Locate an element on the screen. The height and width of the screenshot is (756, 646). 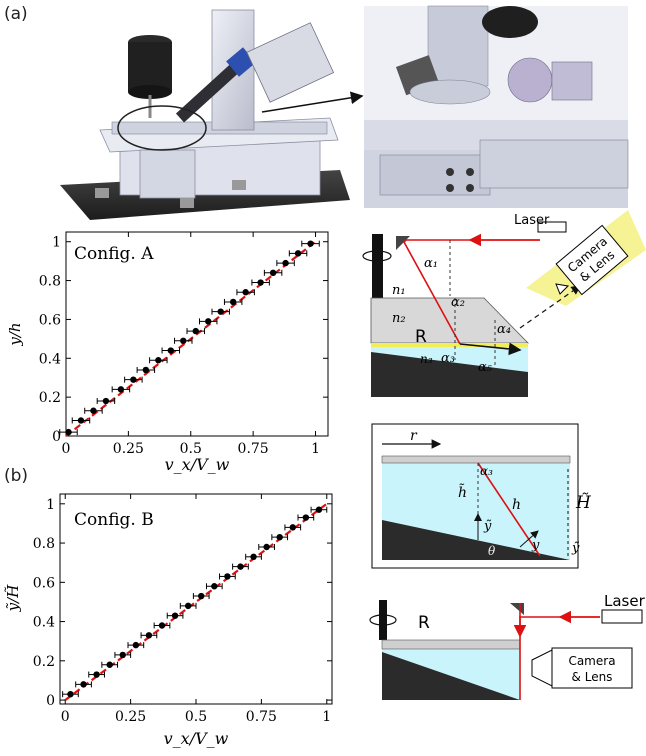
diagram-config-b: R Laser Camera & Lens is located at coordinates (507, 646).